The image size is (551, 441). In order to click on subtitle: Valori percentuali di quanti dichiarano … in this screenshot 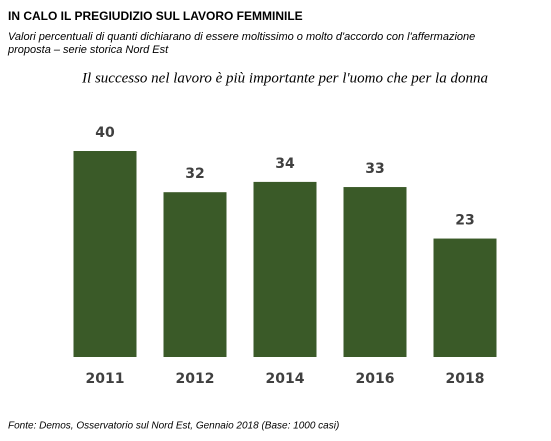, I will do `click(241, 37)`.